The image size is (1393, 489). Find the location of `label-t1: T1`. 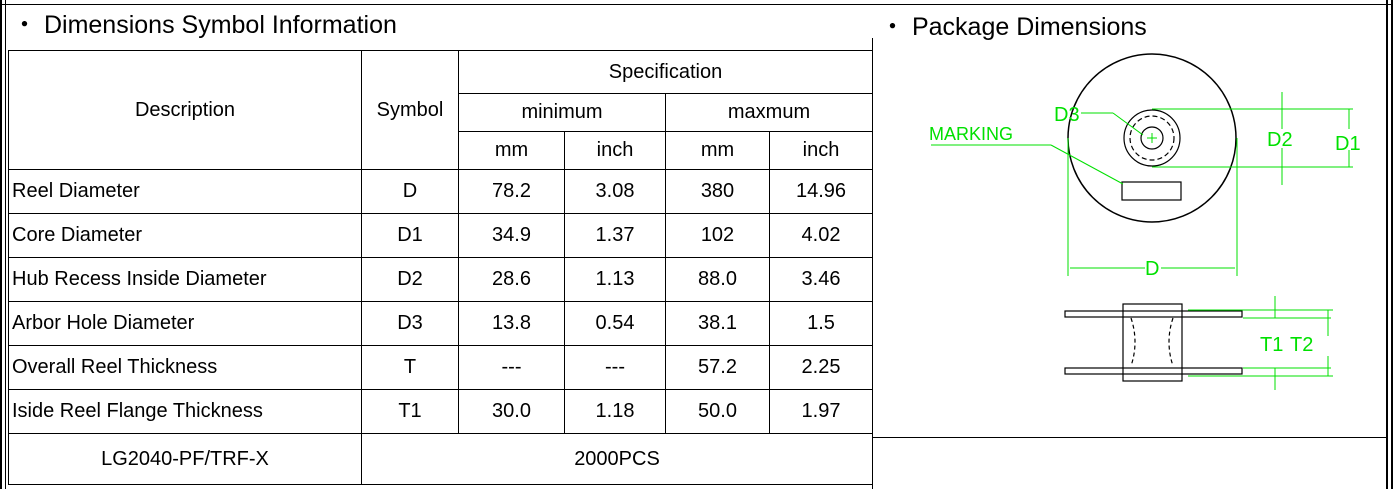

label-t1: T1 is located at coordinates (1271, 345).